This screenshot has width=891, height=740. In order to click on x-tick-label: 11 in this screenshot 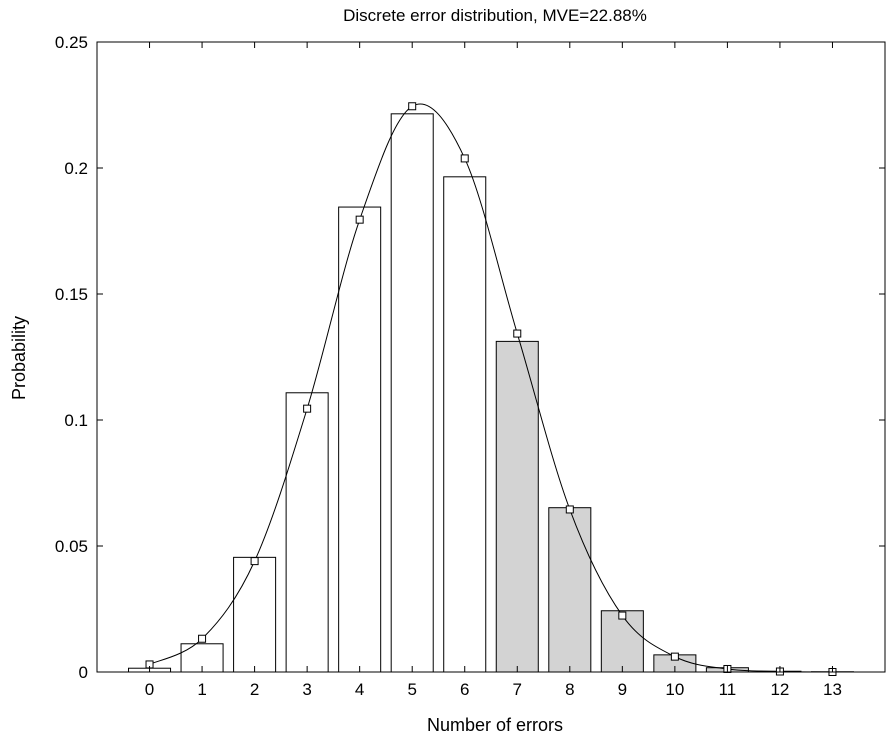, I will do `click(728, 689)`.